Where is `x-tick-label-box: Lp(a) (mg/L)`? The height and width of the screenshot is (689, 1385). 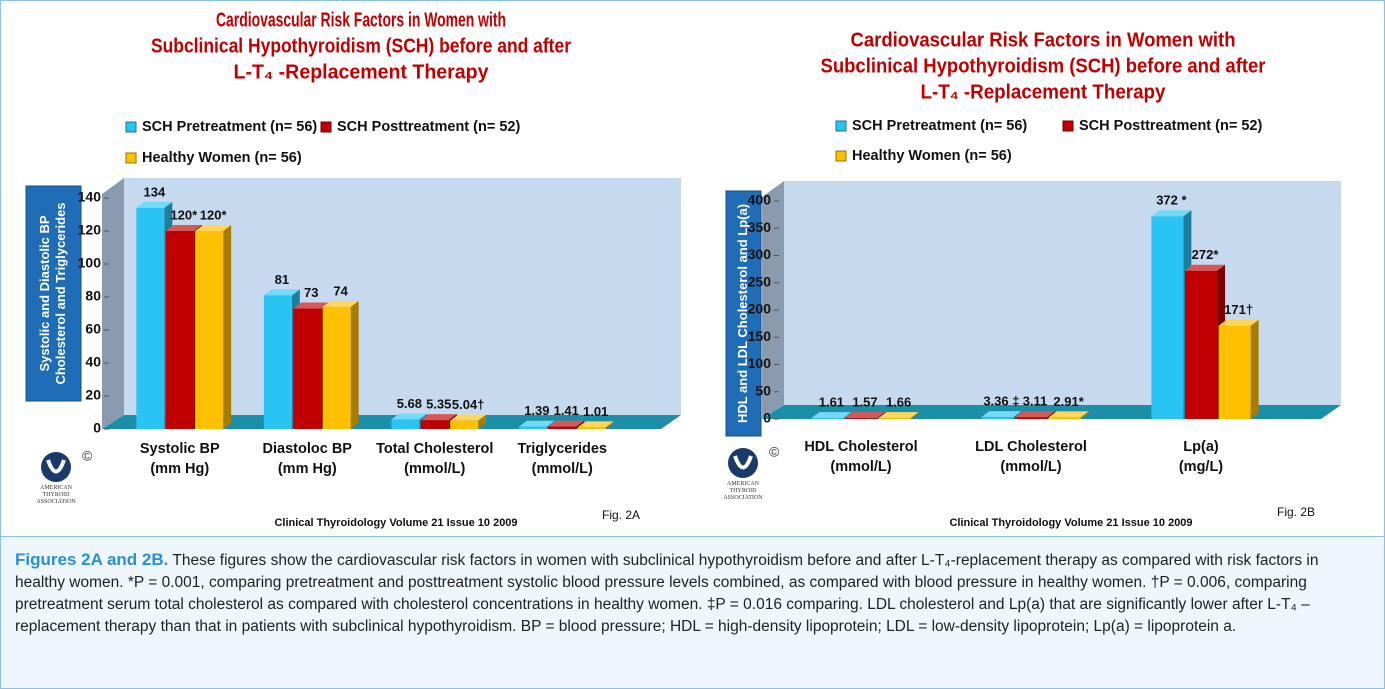
x-tick-label-box: Lp(a) (mg/L) is located at coordinates (1201, 457).